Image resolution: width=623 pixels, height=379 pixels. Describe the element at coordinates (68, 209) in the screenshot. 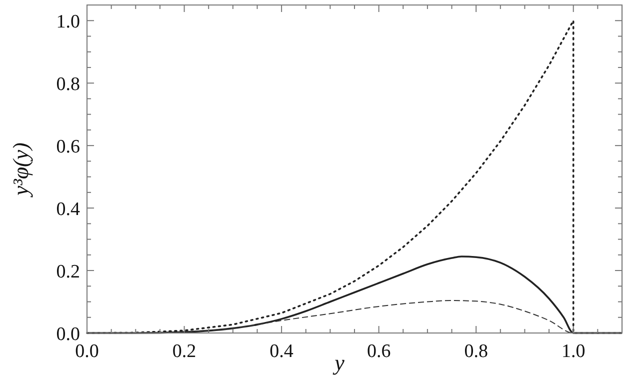

I see `y-tick-label: 0.4` at that location.